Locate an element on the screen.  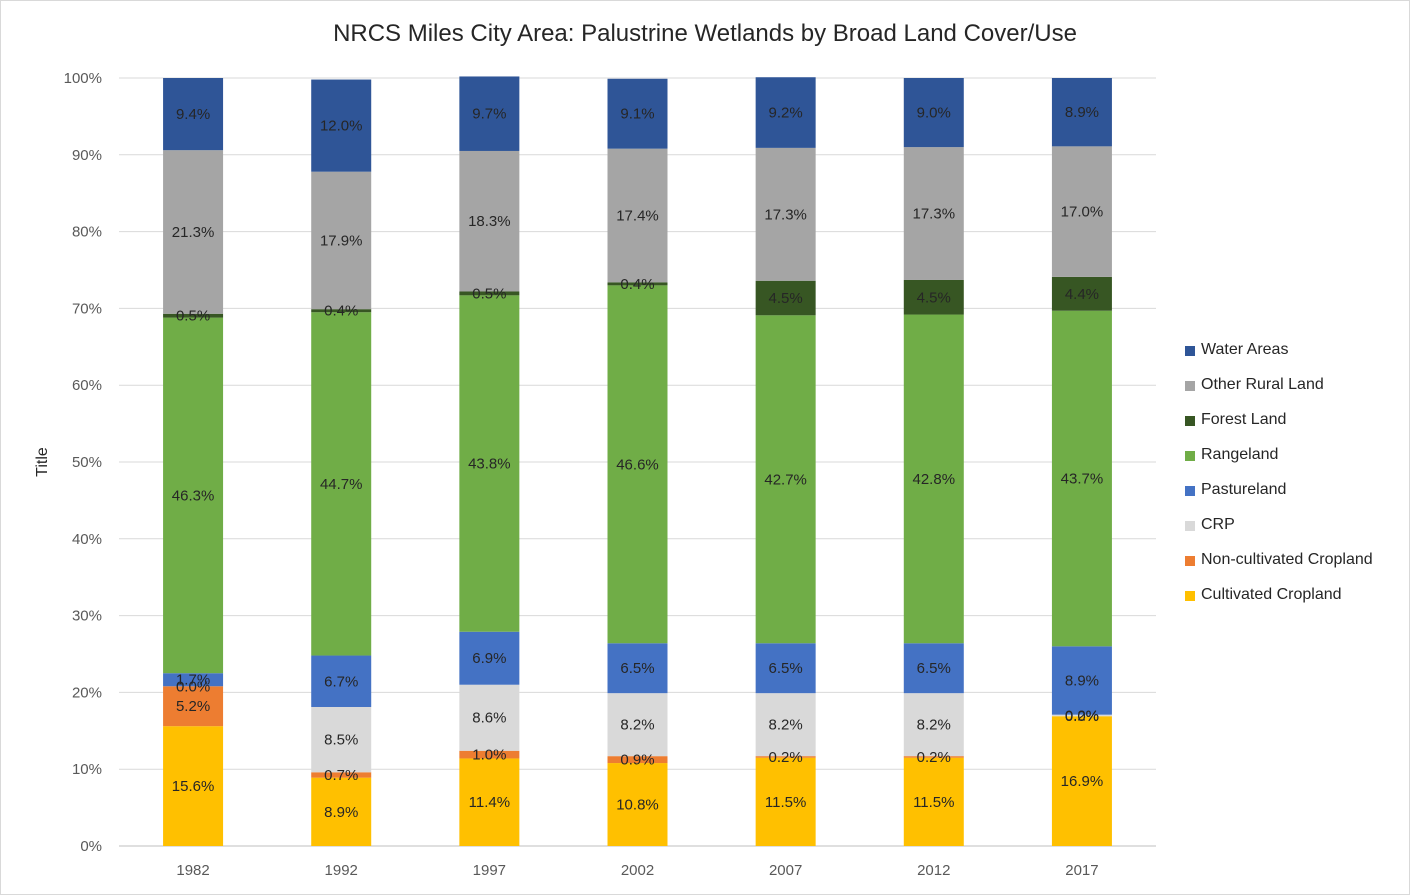
data-label: 1.0% is located at coordinates (489, 755).